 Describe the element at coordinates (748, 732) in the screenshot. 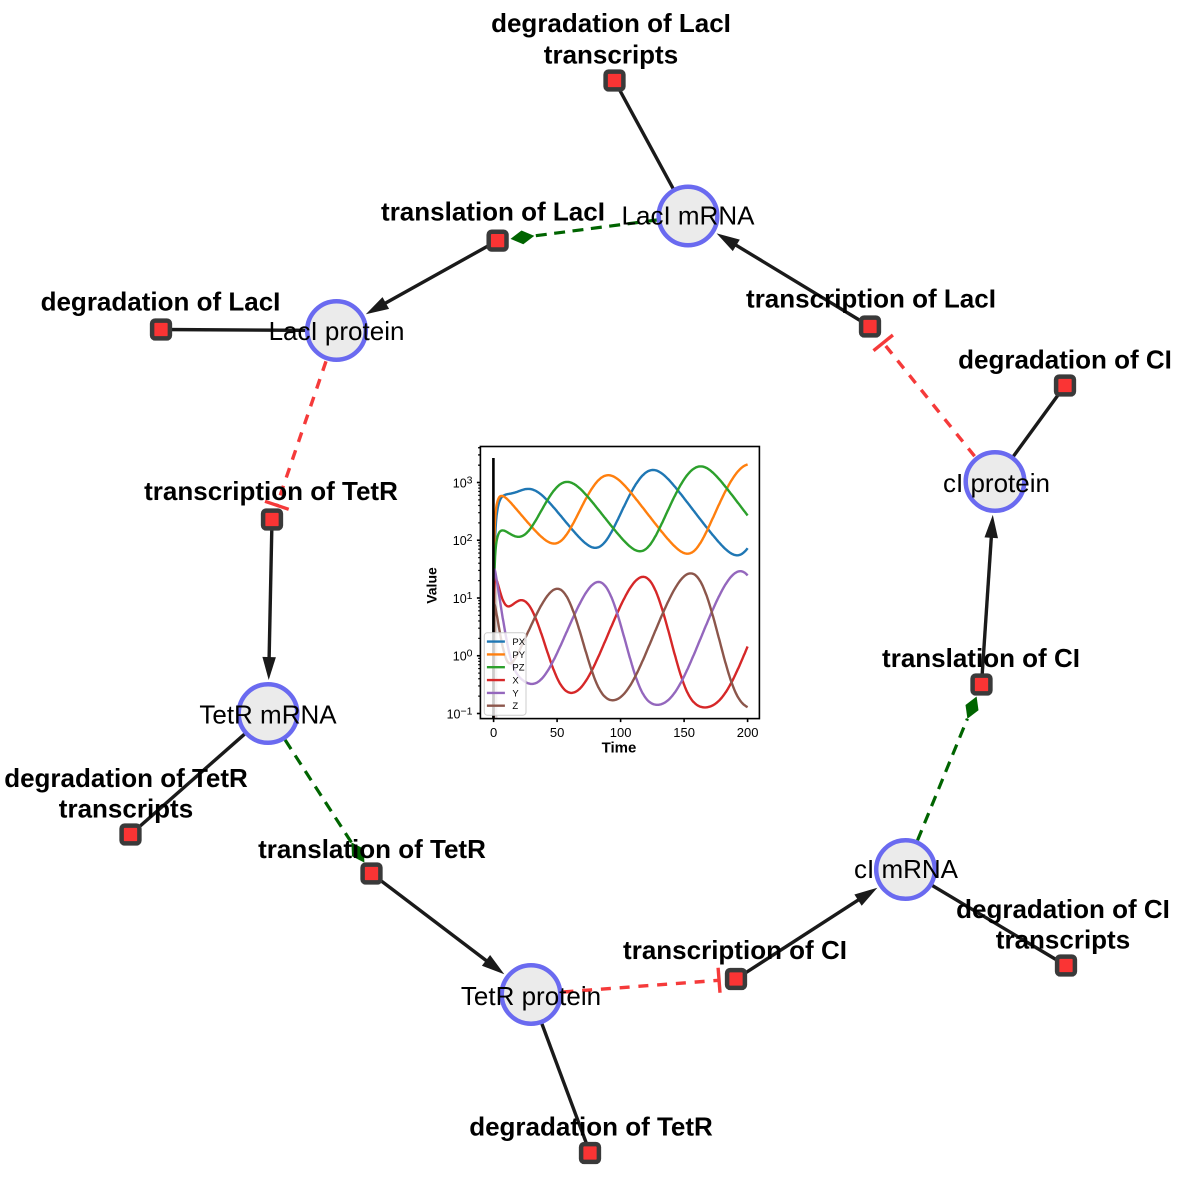

I see `svg-text: 200` at that location.